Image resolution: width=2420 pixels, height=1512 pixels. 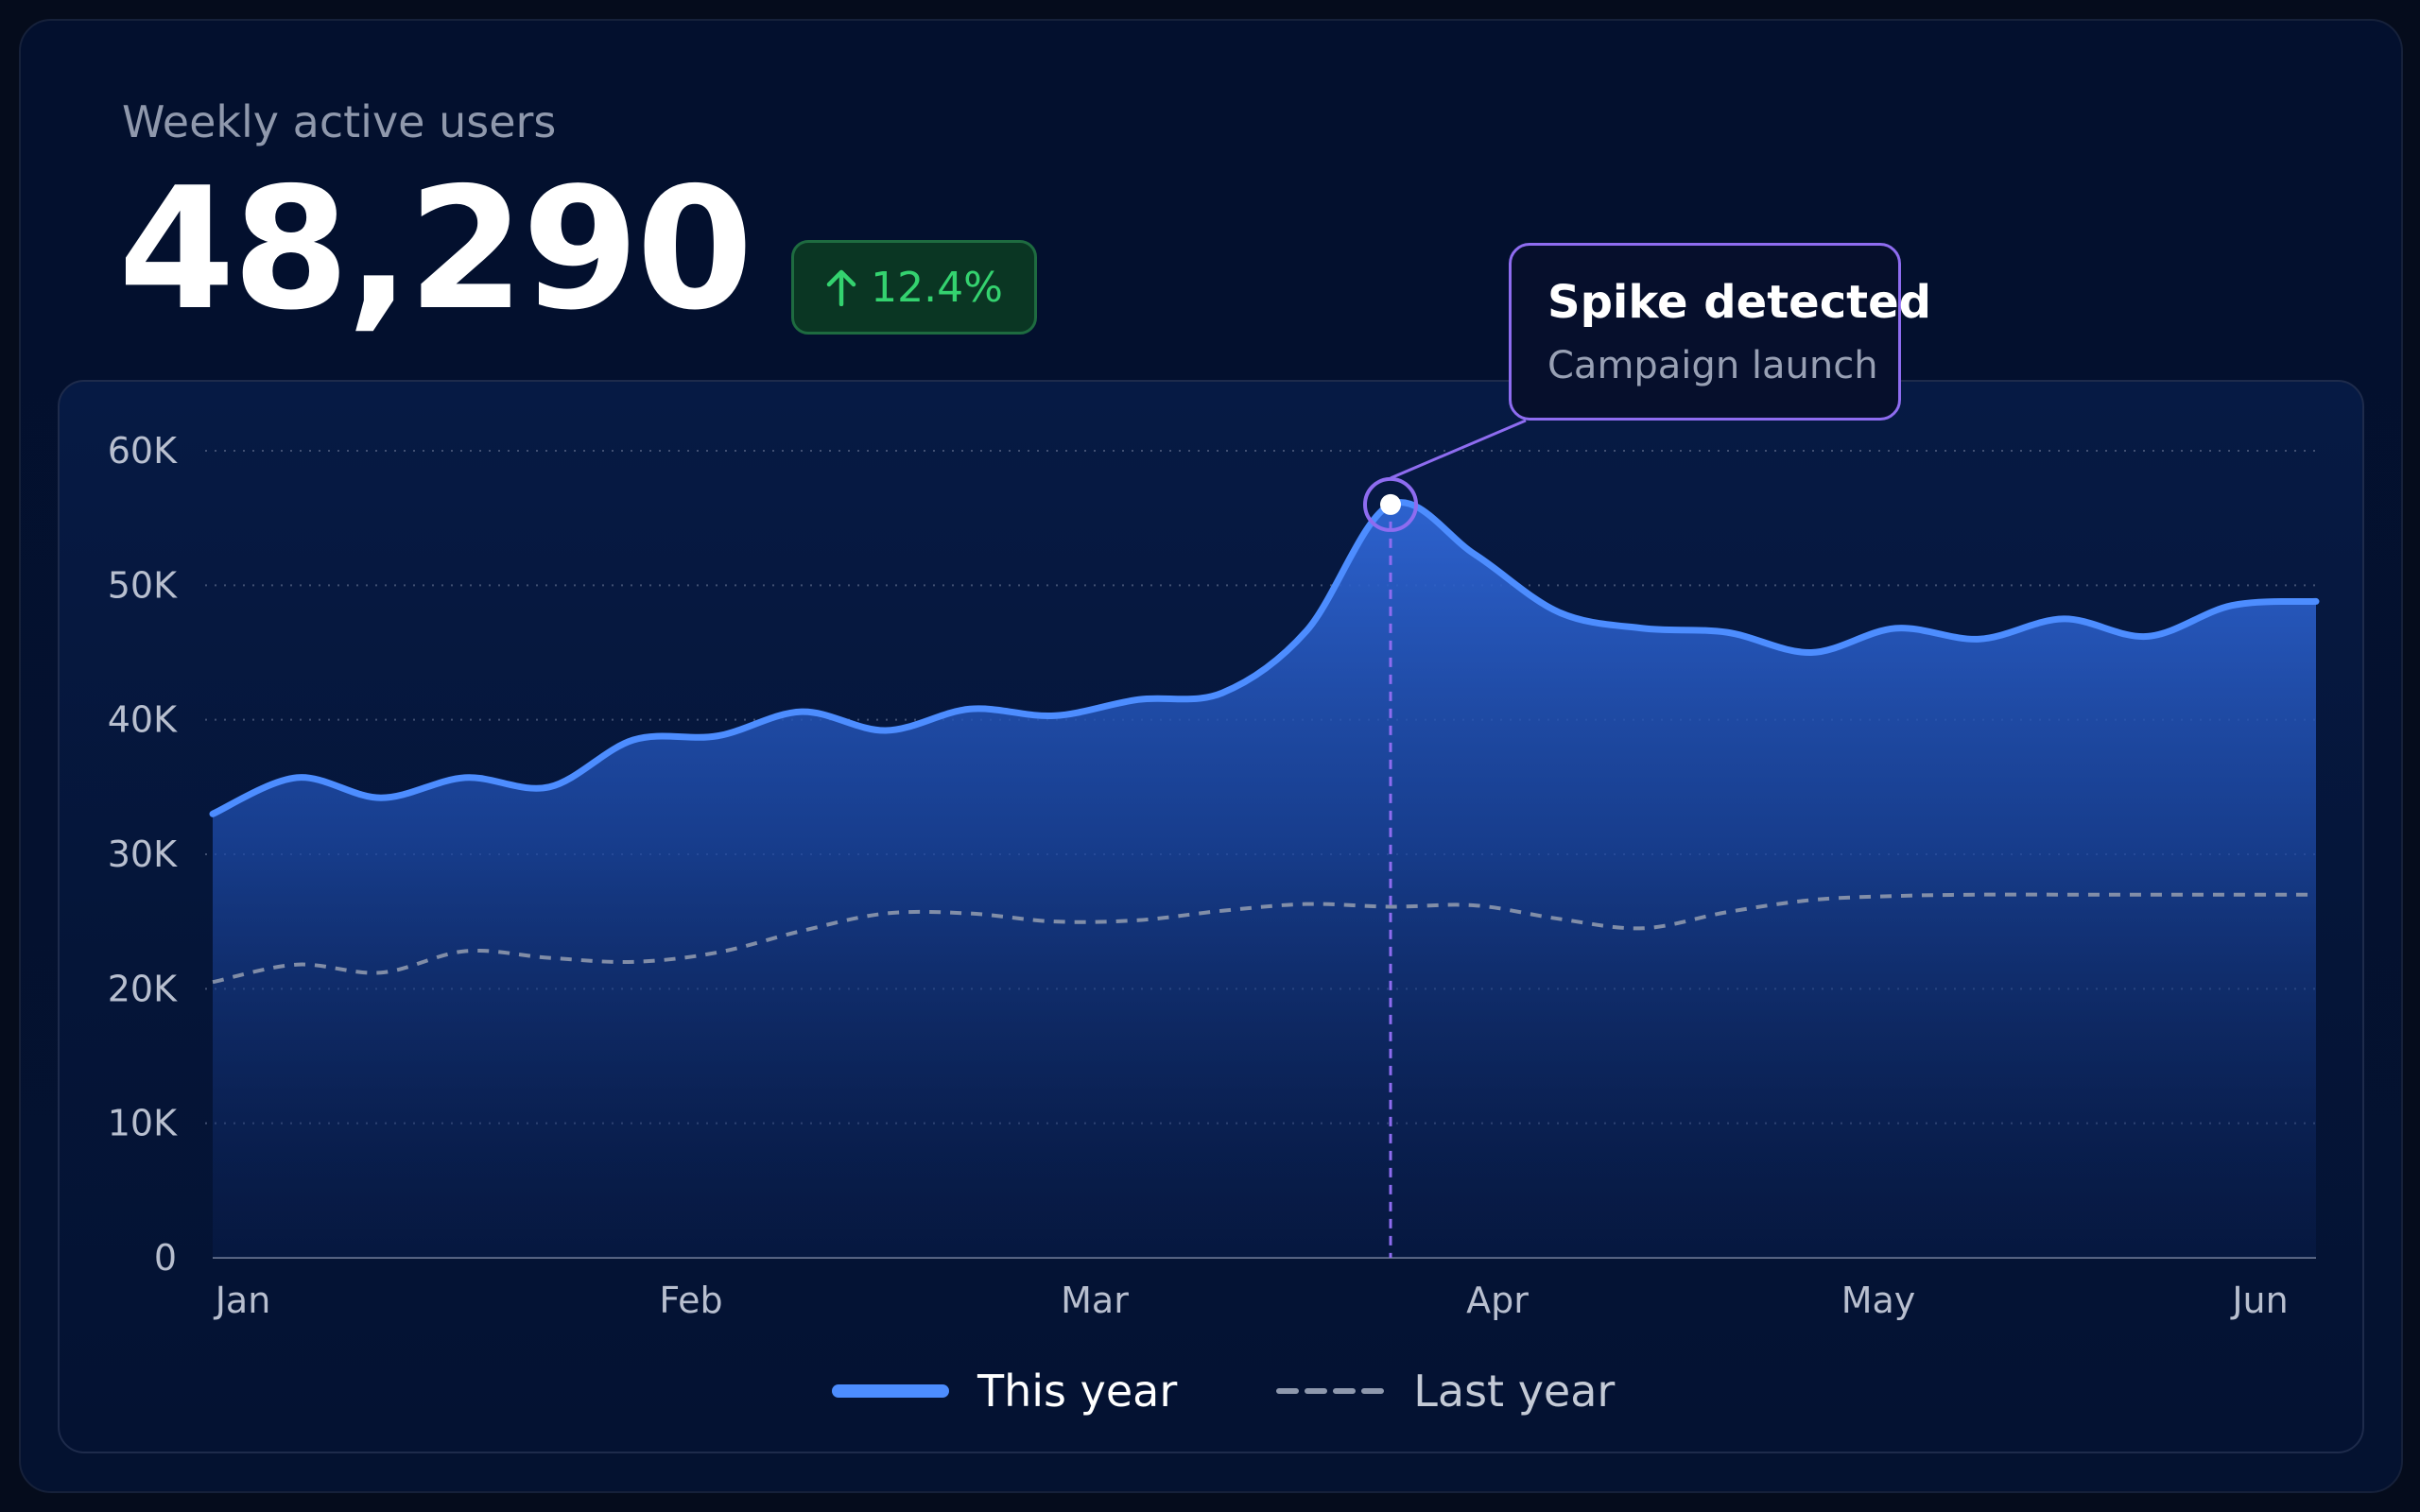 What do you see at coordinates (242, 1300) in the screenshot?
I see `x-tick-label: Jan` at bounding box center [242, 1300].